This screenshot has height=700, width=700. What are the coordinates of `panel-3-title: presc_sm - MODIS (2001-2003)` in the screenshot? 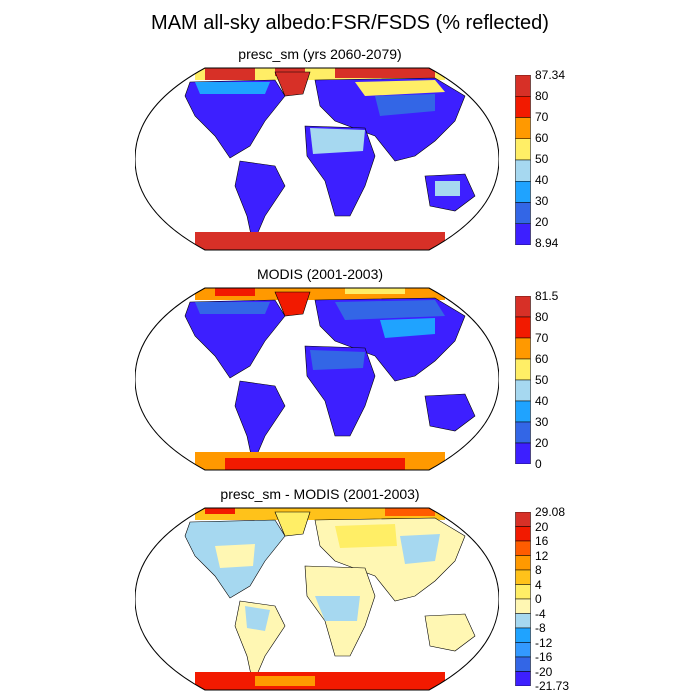 It's located at (320, 494).